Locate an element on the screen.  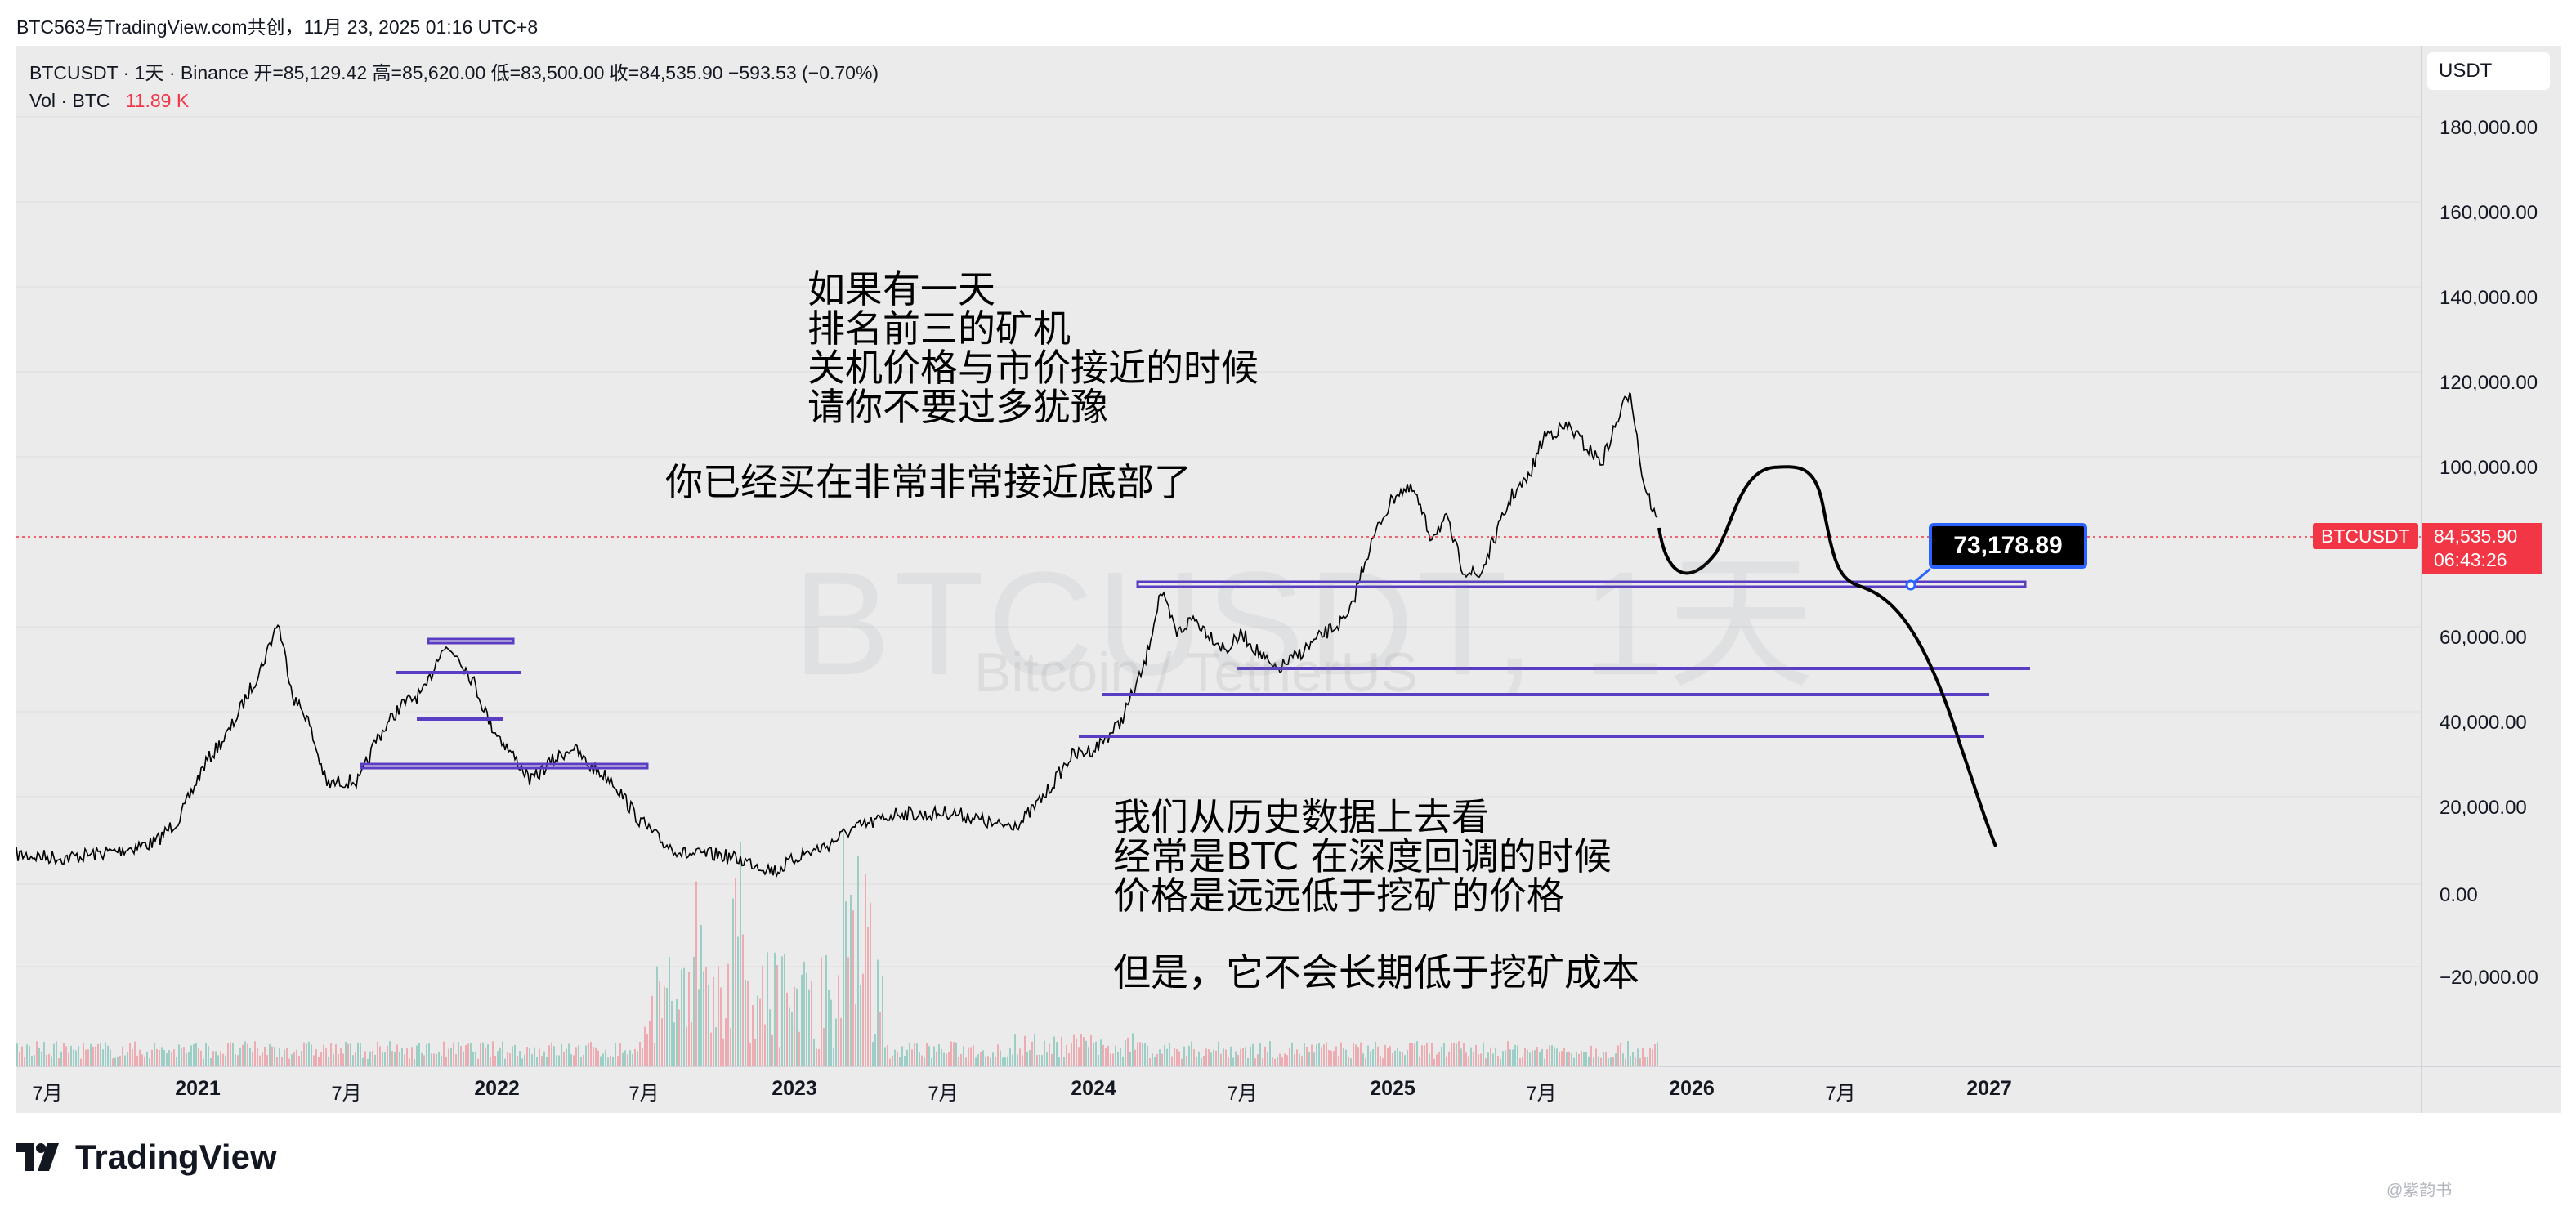
current-price-tag: 84,535.90 06:43:26 is located at coordinates (2482, 548).